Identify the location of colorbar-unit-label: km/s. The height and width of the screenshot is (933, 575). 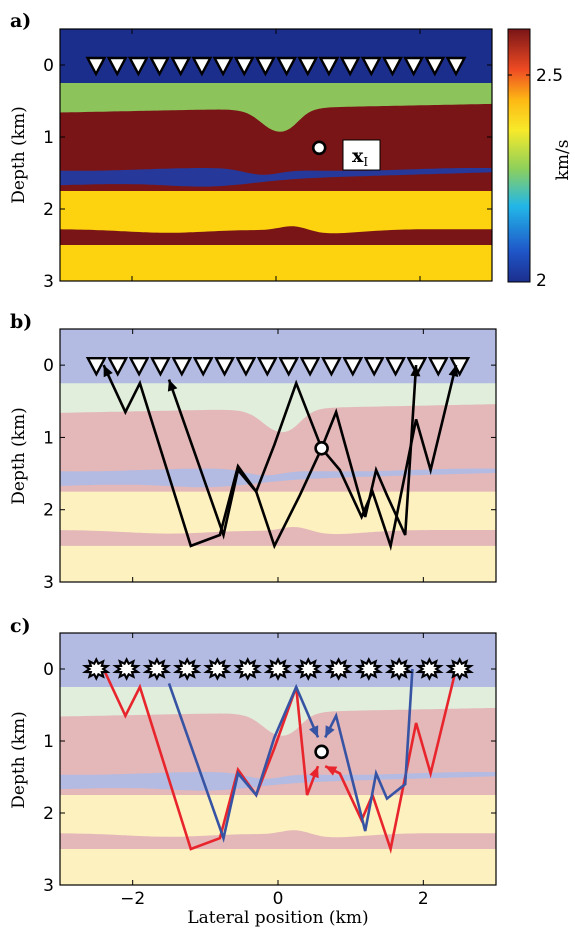
(563, 160).